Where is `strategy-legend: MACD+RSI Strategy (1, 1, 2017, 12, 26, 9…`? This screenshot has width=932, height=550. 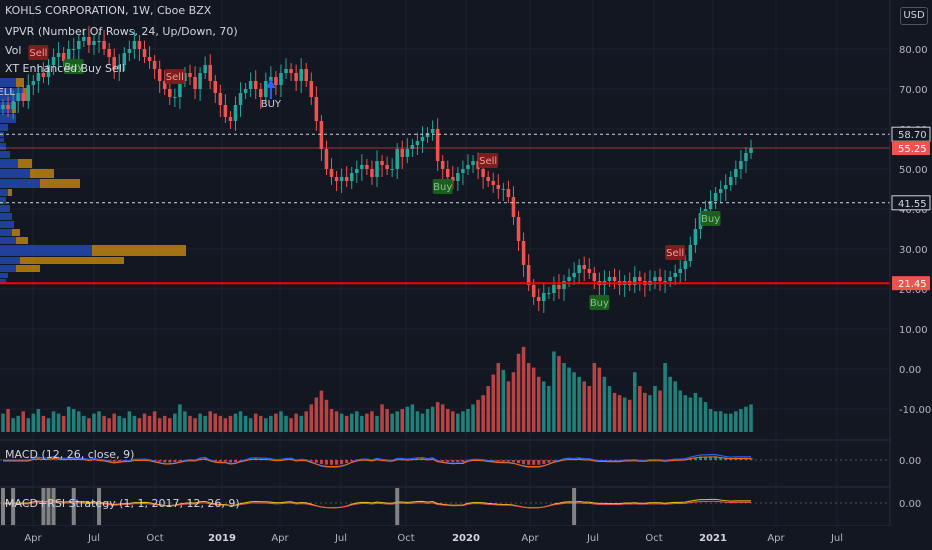
strategy-legend: MACD+RSI Strategy (1, 1, 2017, 12, 26, 9… is located at coordinates (122, 503).